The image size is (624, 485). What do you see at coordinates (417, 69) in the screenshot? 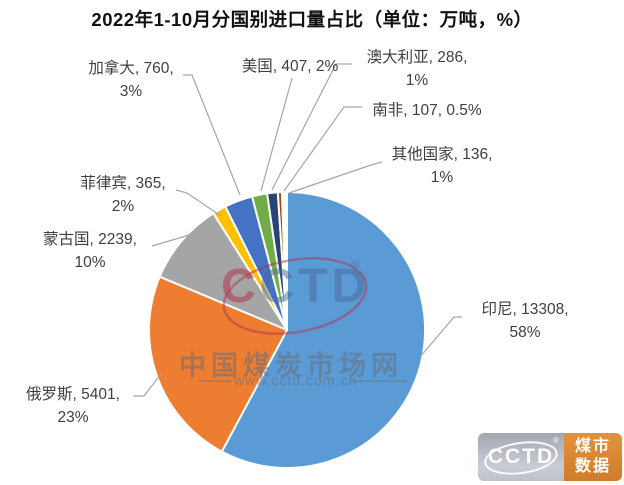
I see `data-label-australia: 澳大利亚, 286, 1%` at bounding box center [417, 69].